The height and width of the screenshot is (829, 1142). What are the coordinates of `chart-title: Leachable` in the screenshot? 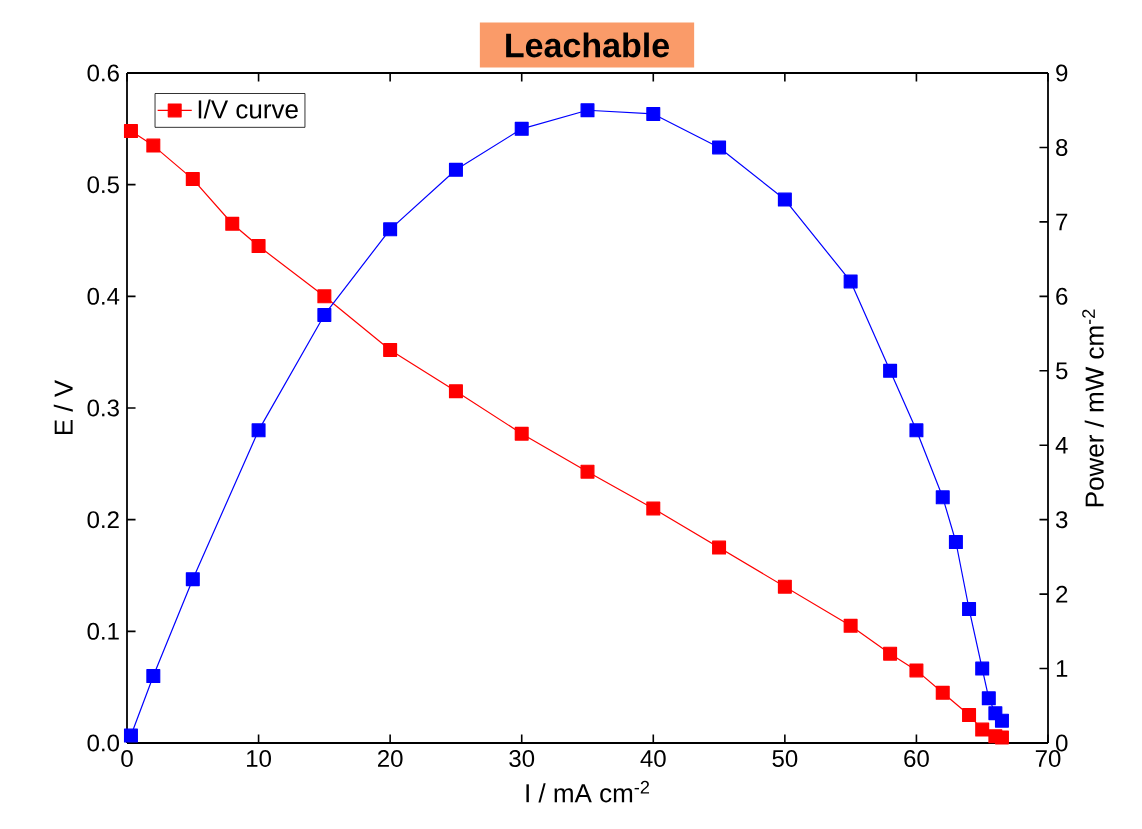 It's located at (587, 45).